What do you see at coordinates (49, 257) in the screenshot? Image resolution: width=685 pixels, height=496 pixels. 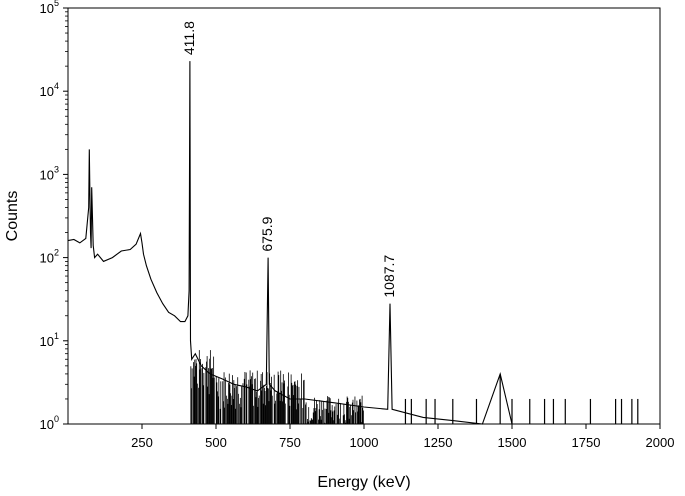 I see `y-tick-label: 10²` at bounding box center [49, 257].